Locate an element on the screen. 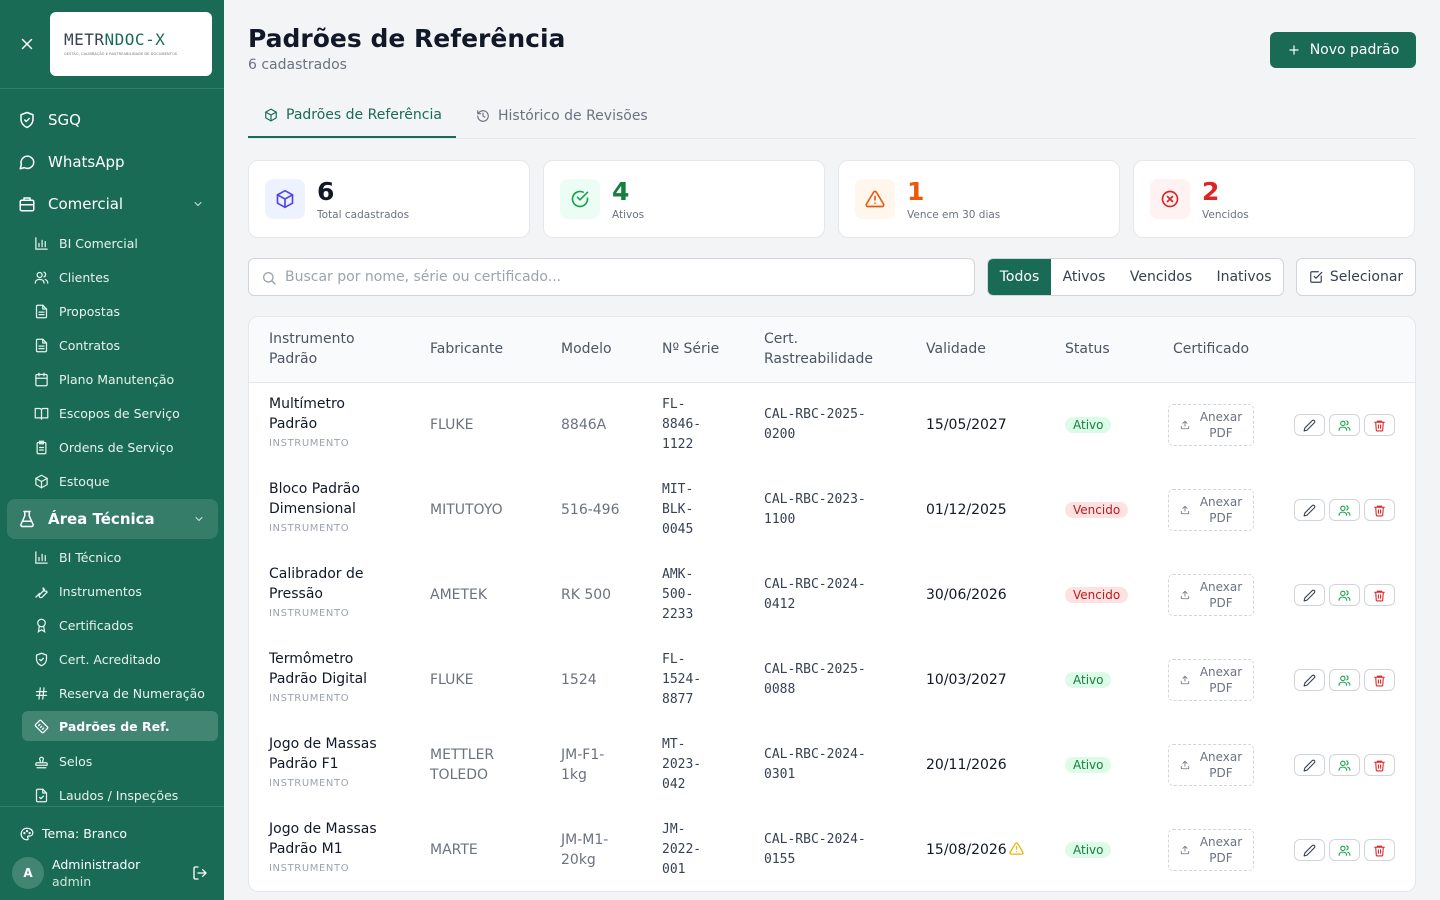 Image resolution: width=1440 pixels, height=900 pixels. sidebar-item-area-tecnica: Área Técnica is located at coordinates (112, 519).